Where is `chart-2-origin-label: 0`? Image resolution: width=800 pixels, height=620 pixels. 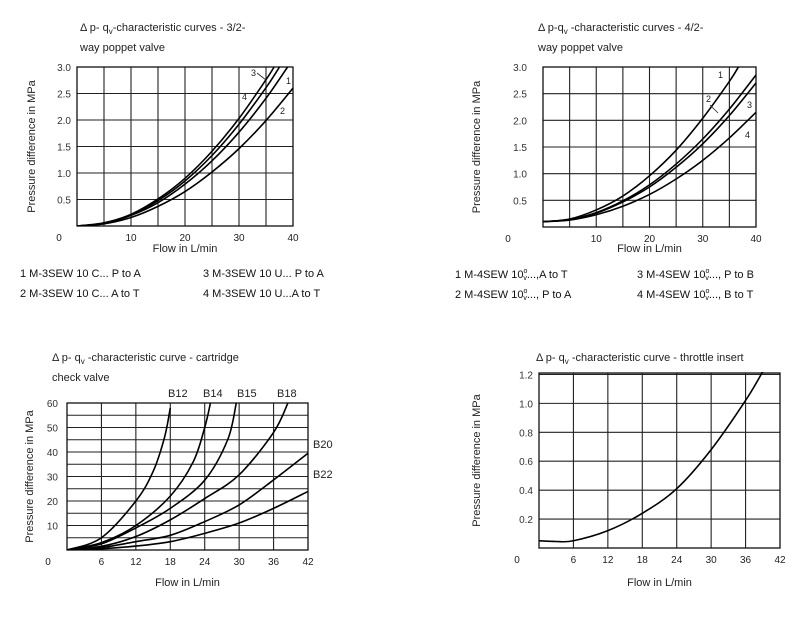
chart-2-origin-label: 0 is located at coordinates (508, 239).